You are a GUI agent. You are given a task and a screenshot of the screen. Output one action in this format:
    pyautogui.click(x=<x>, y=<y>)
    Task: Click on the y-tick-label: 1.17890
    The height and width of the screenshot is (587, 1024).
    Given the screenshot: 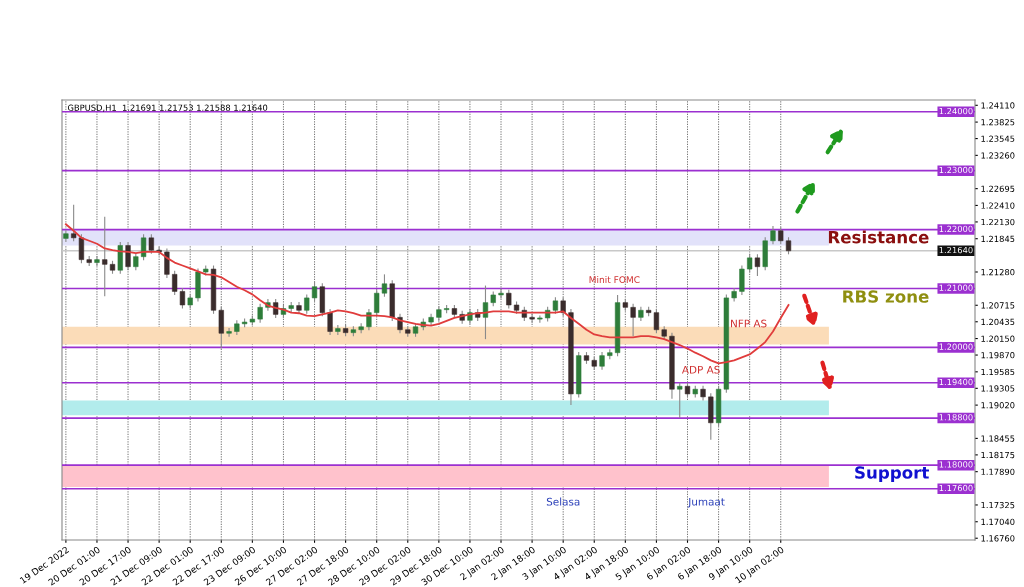 What is the action you would take?
    pyautogui.click(x=998, y=471)
    